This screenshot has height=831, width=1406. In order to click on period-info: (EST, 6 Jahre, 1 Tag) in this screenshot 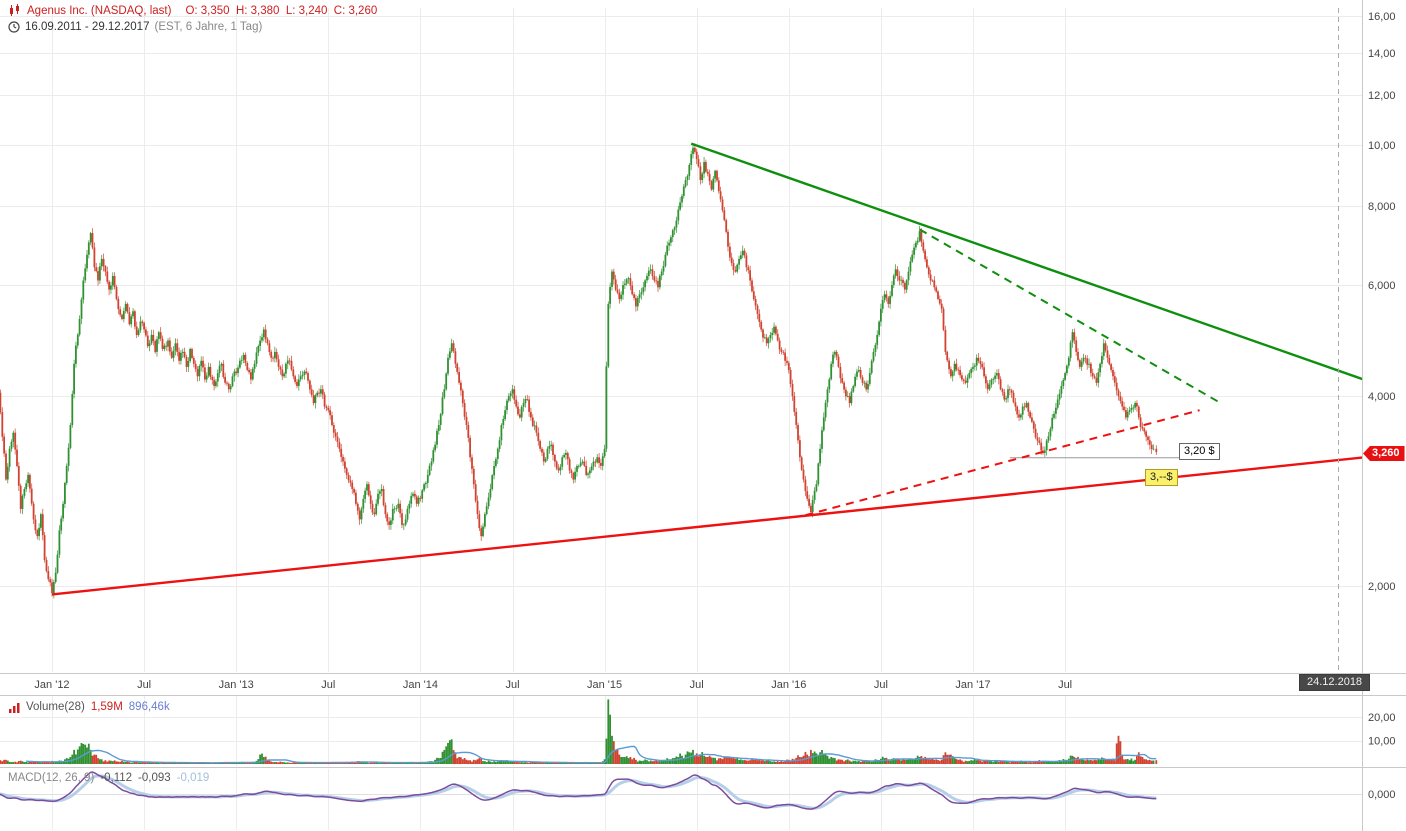, I will do `click(208, 27)`.